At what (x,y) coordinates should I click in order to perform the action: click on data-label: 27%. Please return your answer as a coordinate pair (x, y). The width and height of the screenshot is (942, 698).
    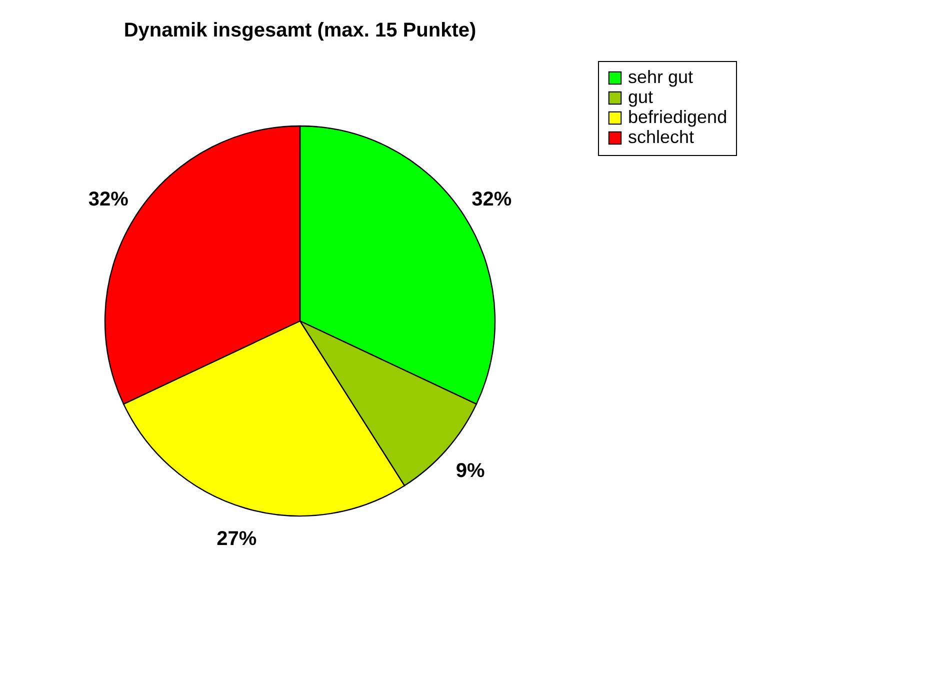
    Looking at the image, I should click on (236, 539).